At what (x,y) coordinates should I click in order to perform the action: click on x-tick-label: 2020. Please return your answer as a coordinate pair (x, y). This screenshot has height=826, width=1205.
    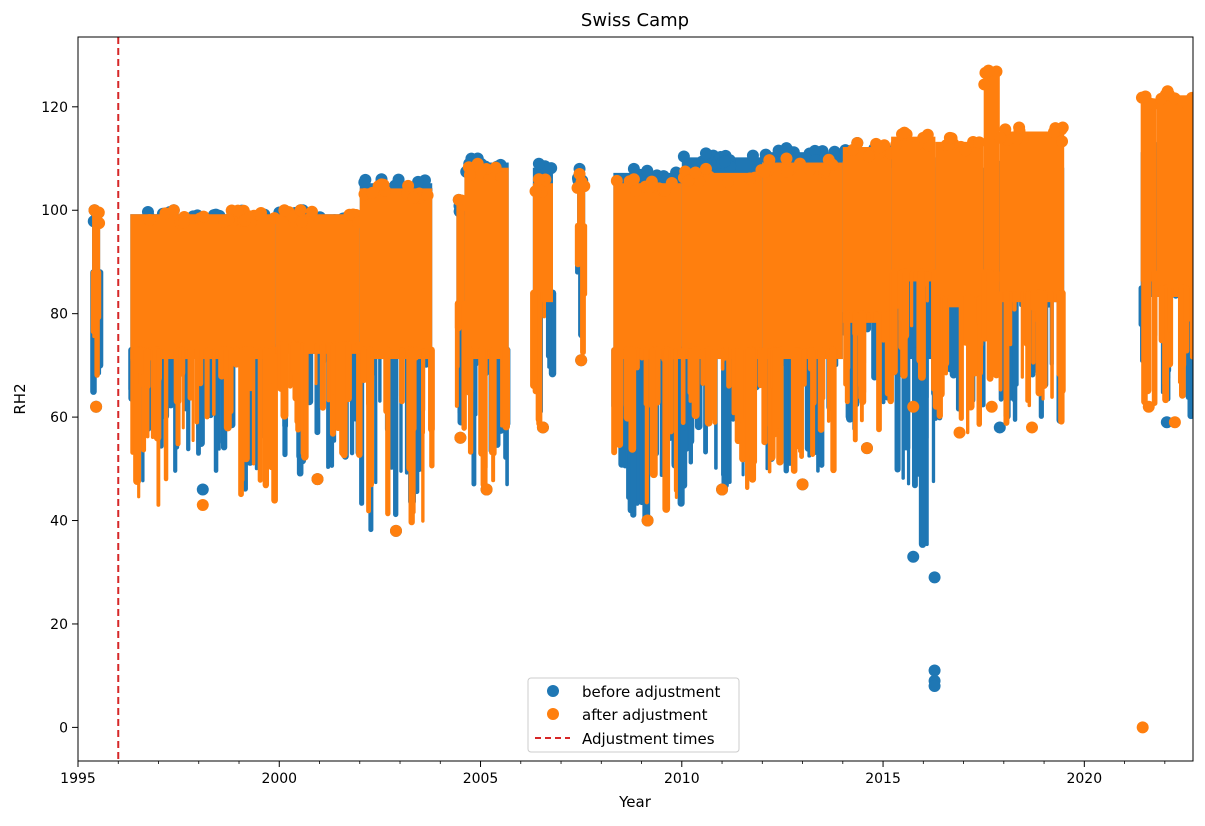
    Looking at the image, I should click on (1084, 779).